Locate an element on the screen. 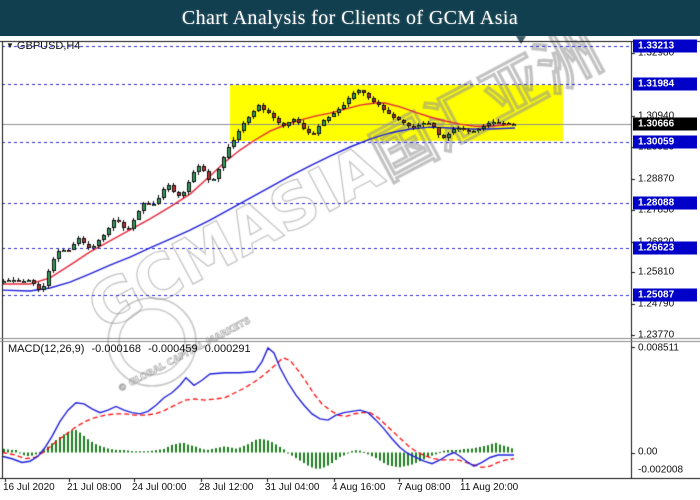  symbol-label: GBPUSD,H4 is located at coordinates (48, 46).